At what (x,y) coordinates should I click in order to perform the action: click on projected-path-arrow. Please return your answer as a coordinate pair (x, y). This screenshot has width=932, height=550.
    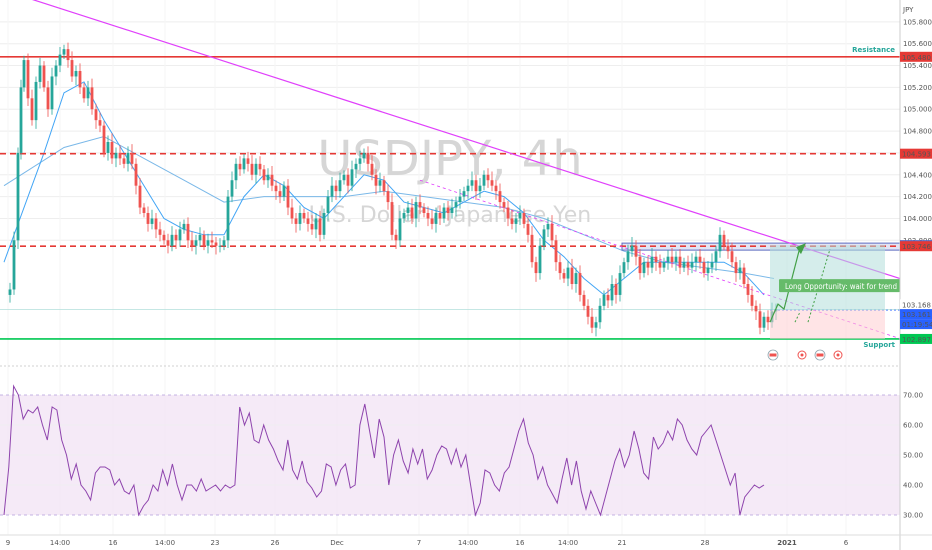
    Looking at the image, I should click on (785, 284).